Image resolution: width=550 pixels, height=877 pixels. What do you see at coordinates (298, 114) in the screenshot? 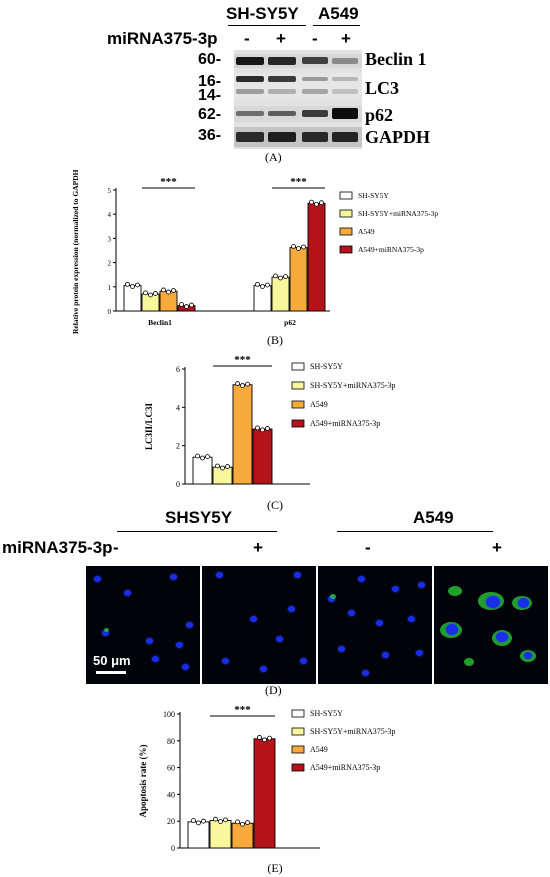
I see `p62-strip` at bounding box center [298, 114].